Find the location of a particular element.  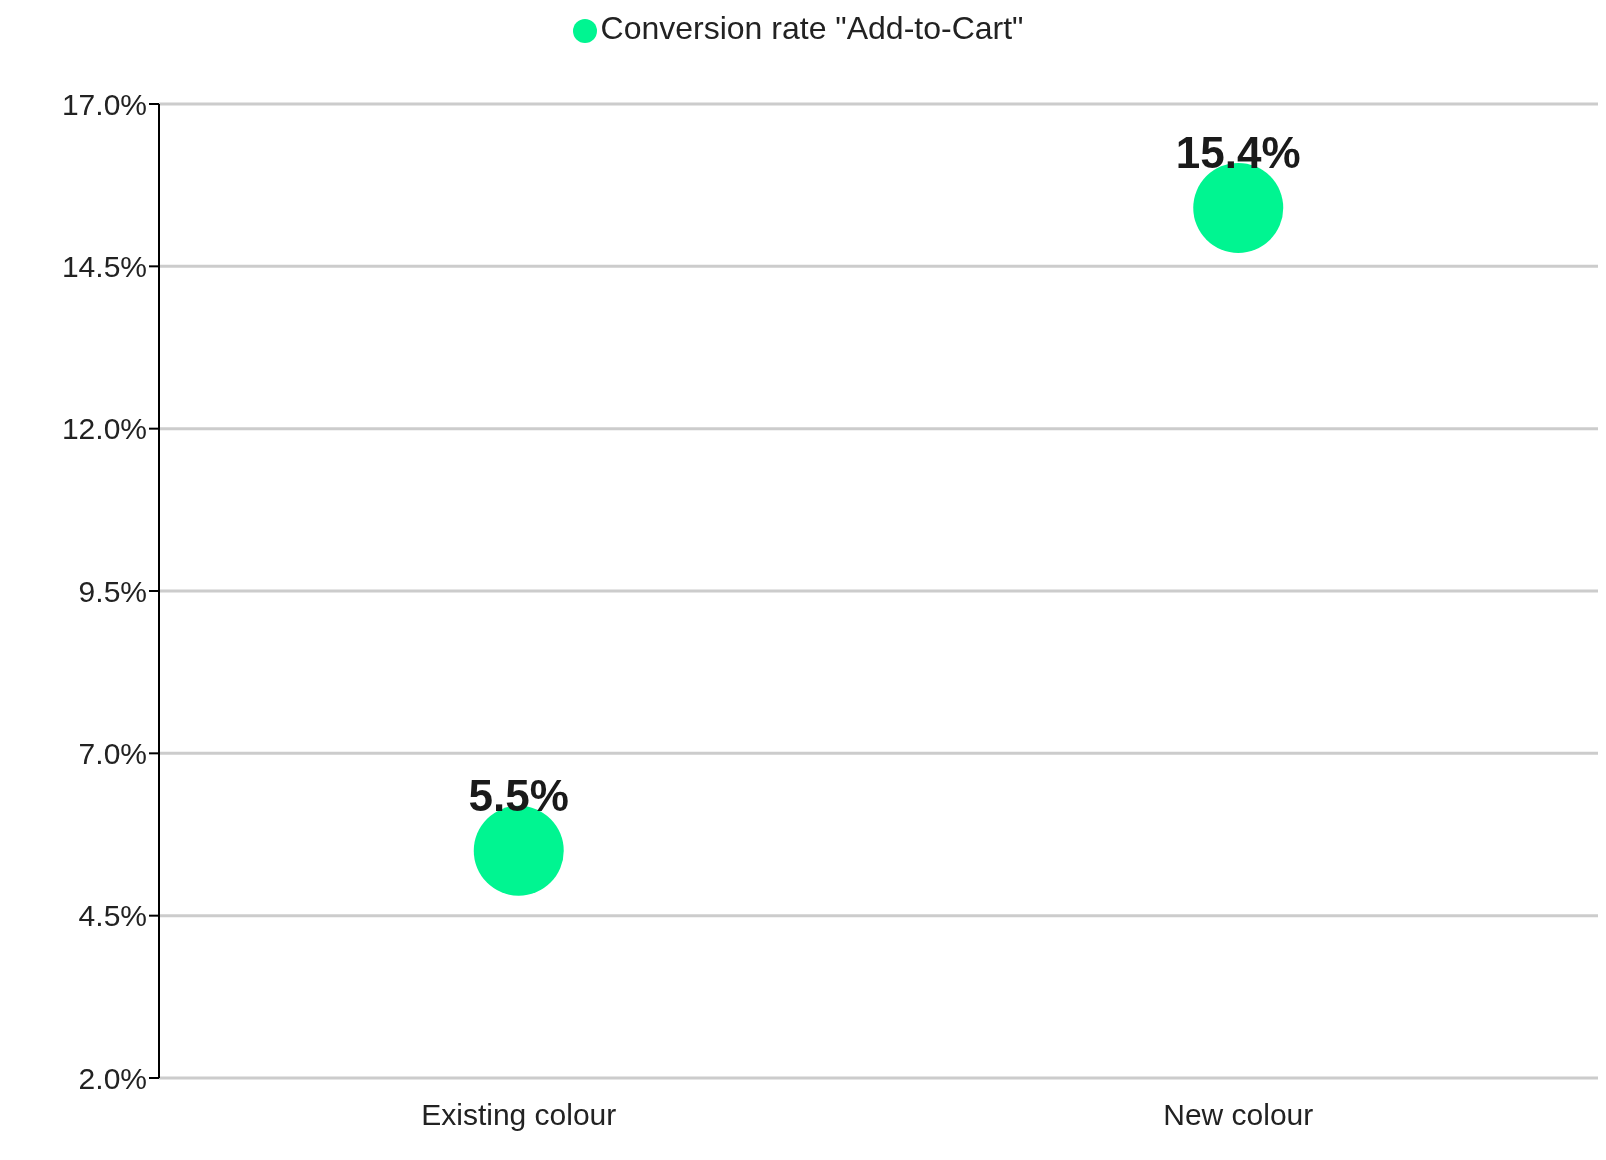

y-tick-label: 2.0% is located at coordinates (112, 1078).